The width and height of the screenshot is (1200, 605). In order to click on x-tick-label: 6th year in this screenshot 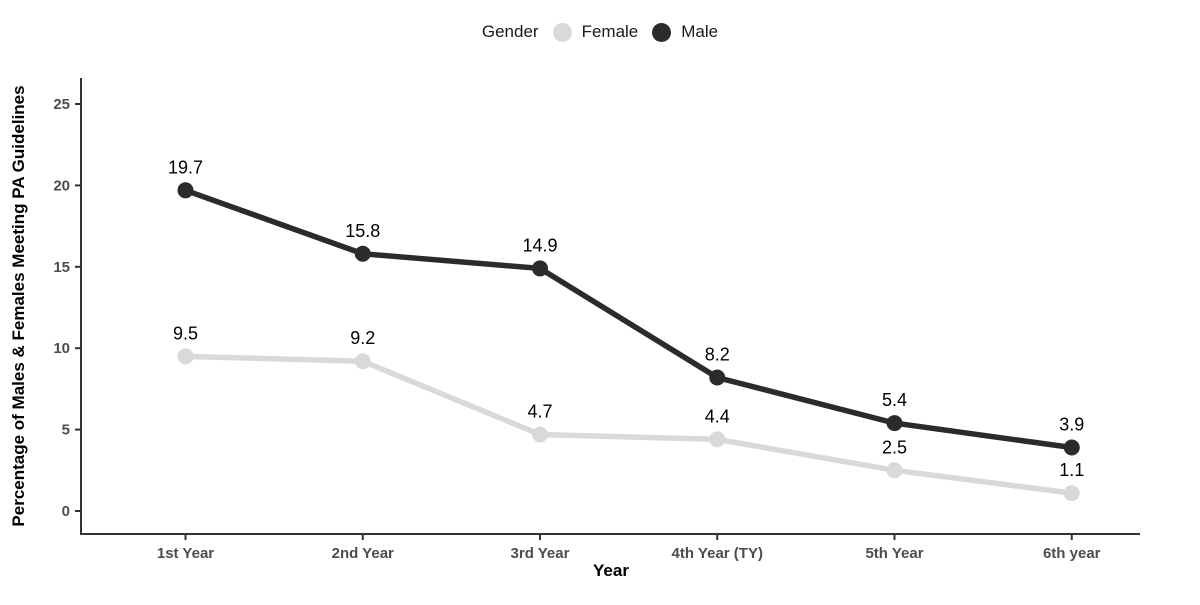, I will do `click(1072, 553)`.